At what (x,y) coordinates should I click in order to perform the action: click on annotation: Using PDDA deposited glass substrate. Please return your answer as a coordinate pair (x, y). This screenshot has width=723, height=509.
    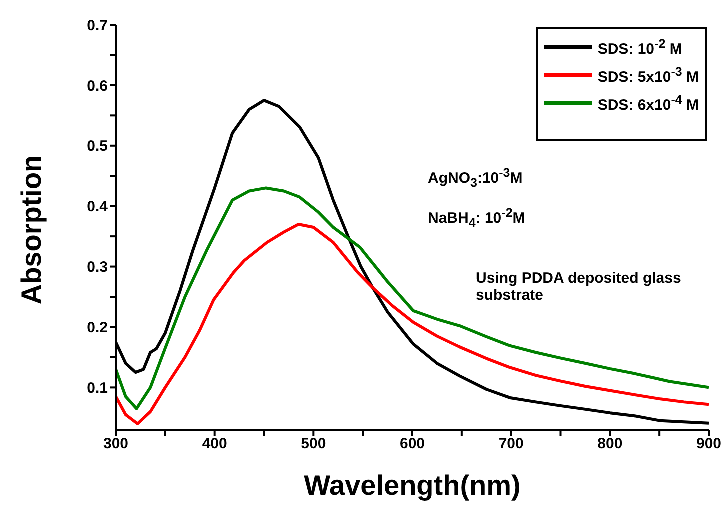
    Looking at the image, I should click on (579, 287).